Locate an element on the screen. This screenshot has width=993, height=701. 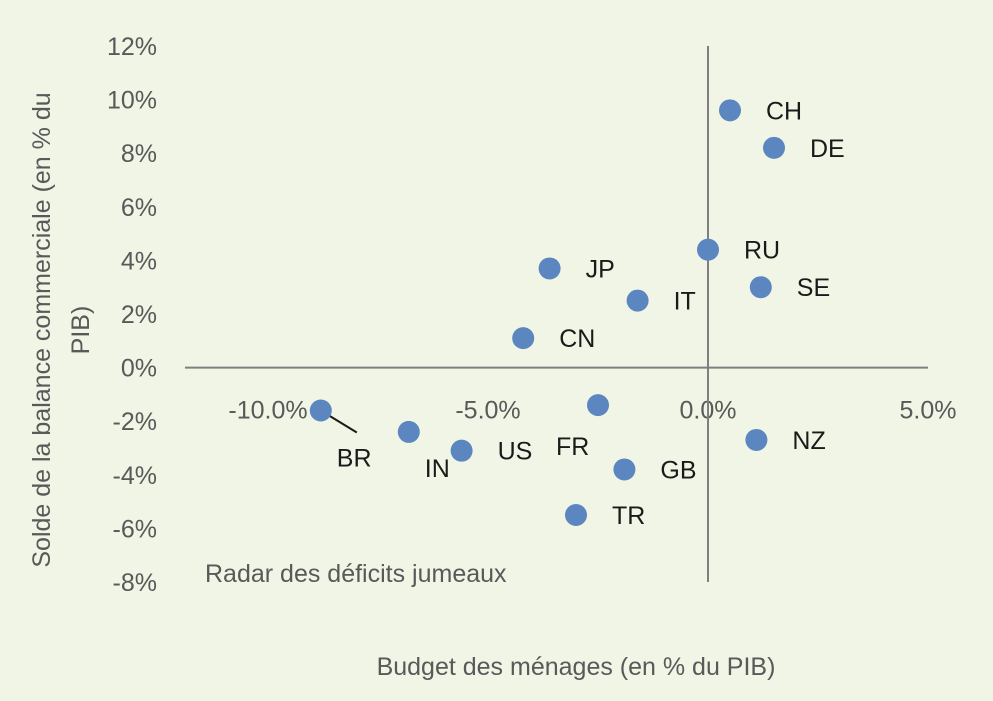
point-label-jp: JP is located at coordinates (600, 269).